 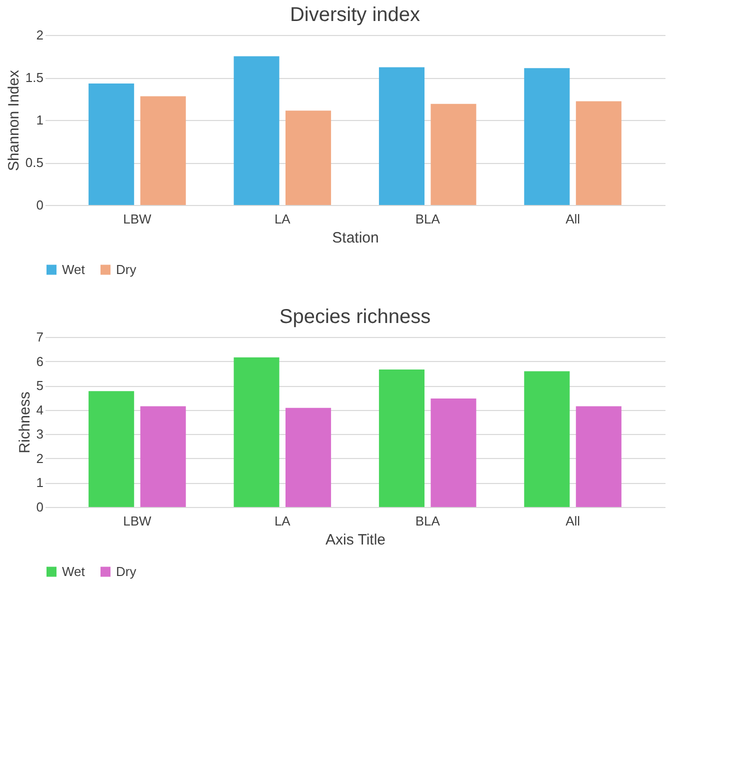 What do you see at coordinates (34, 162) in the screenshot?
I see `y-tick-label: 0.5` at bounding box center [34, 162].